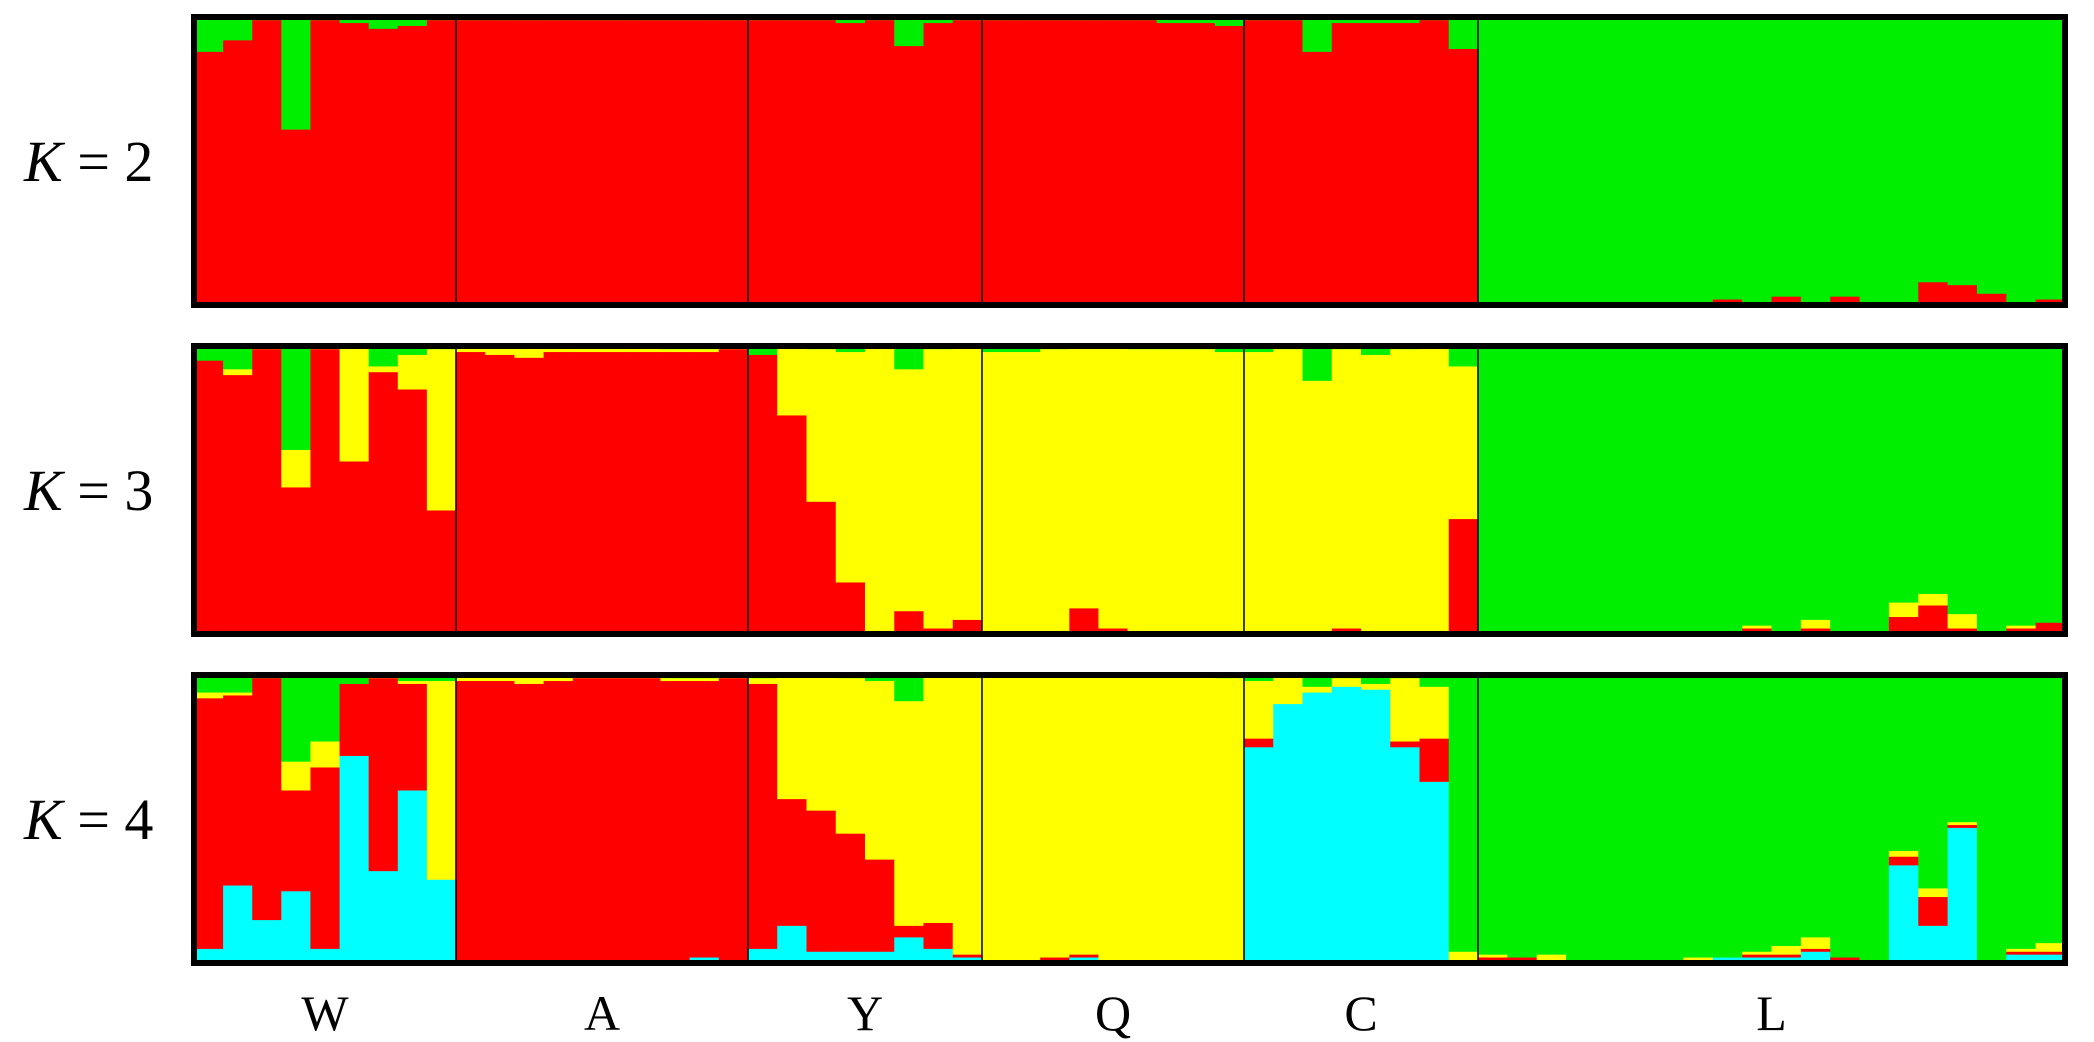 This screenshot has height=1042, width=2094. I want to click on population-label: Y, so click(865, 1013).